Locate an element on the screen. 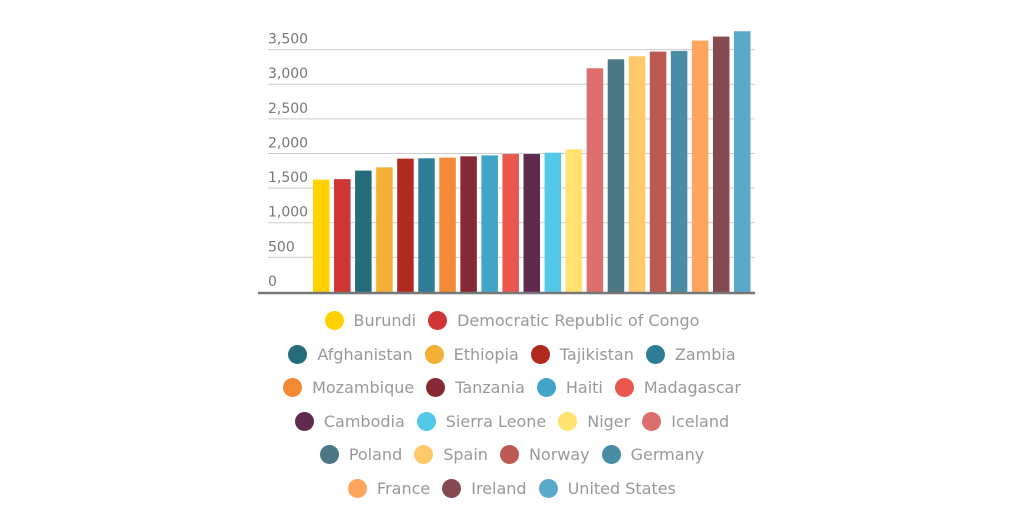 This screenshot has height=512, width=1024. legend-label: Burundi is located at coordinates (385, 320).